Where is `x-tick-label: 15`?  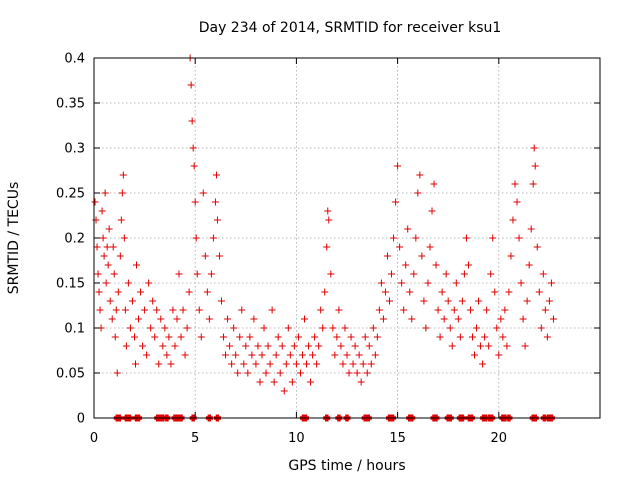 x-tick-label: 15 is located at coordinates (397, 438).